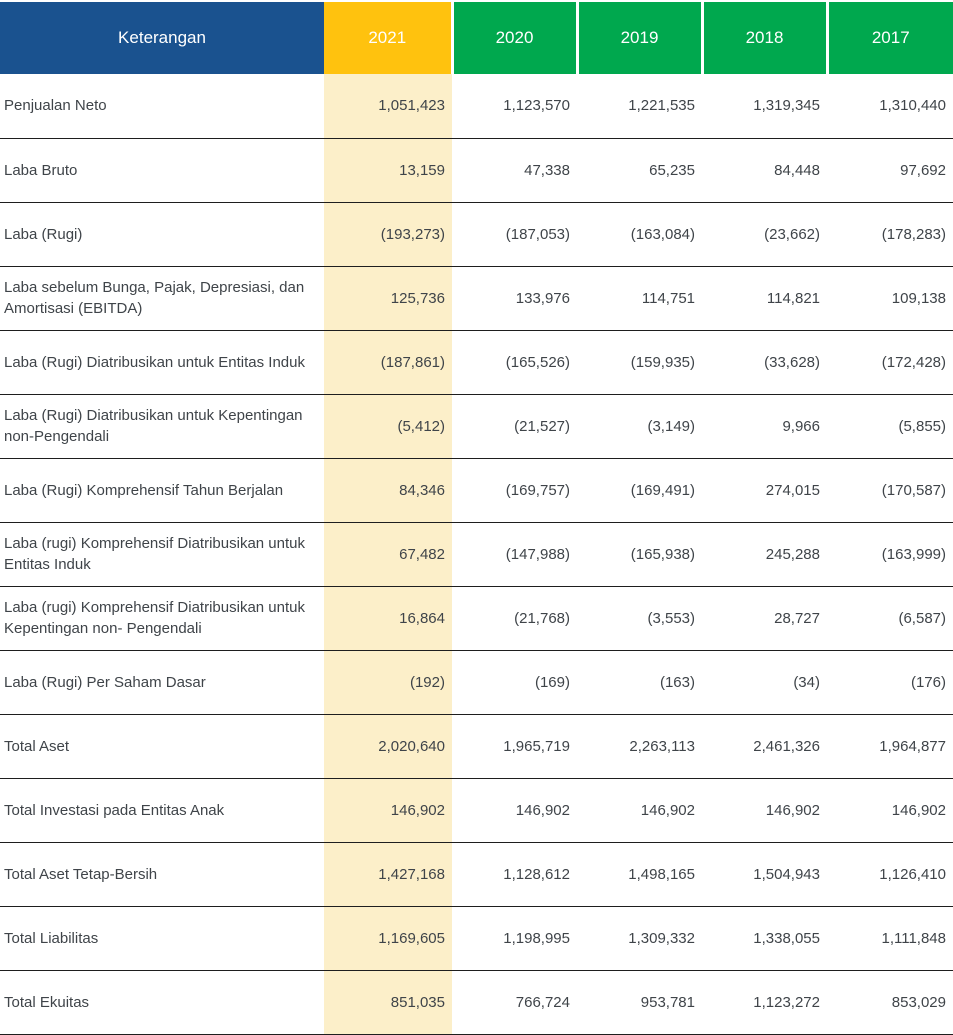  Describe the element at coordinates (388, 618) in the screenshot. I see `value-2021: 16,864` at that location.